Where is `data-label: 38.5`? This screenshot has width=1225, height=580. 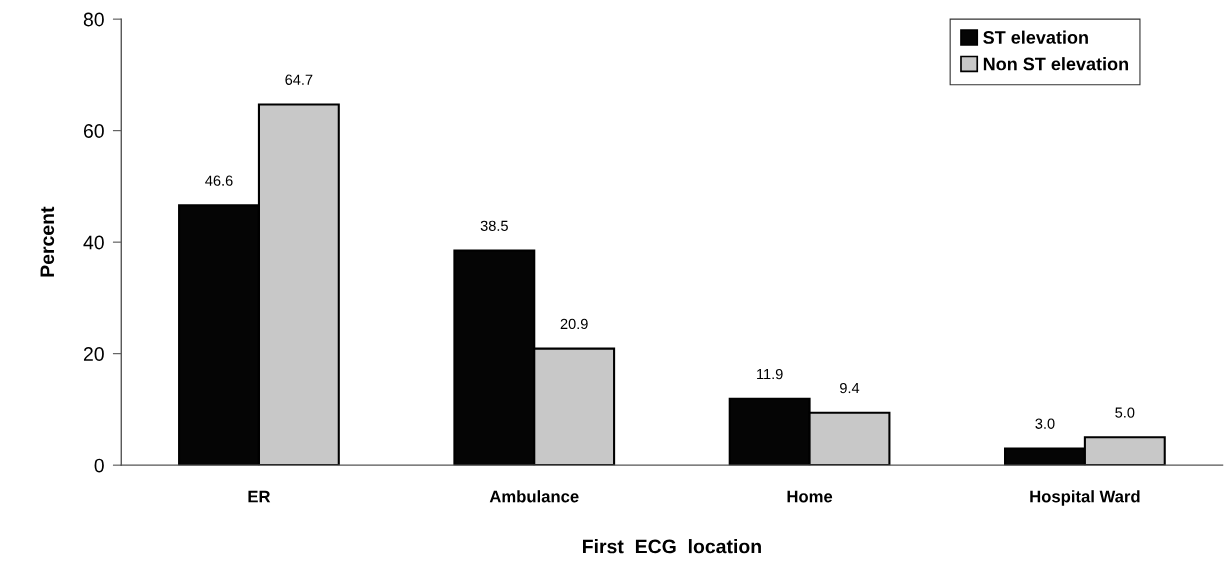
data-label: 38.5 is located at coordinates (494, 225).